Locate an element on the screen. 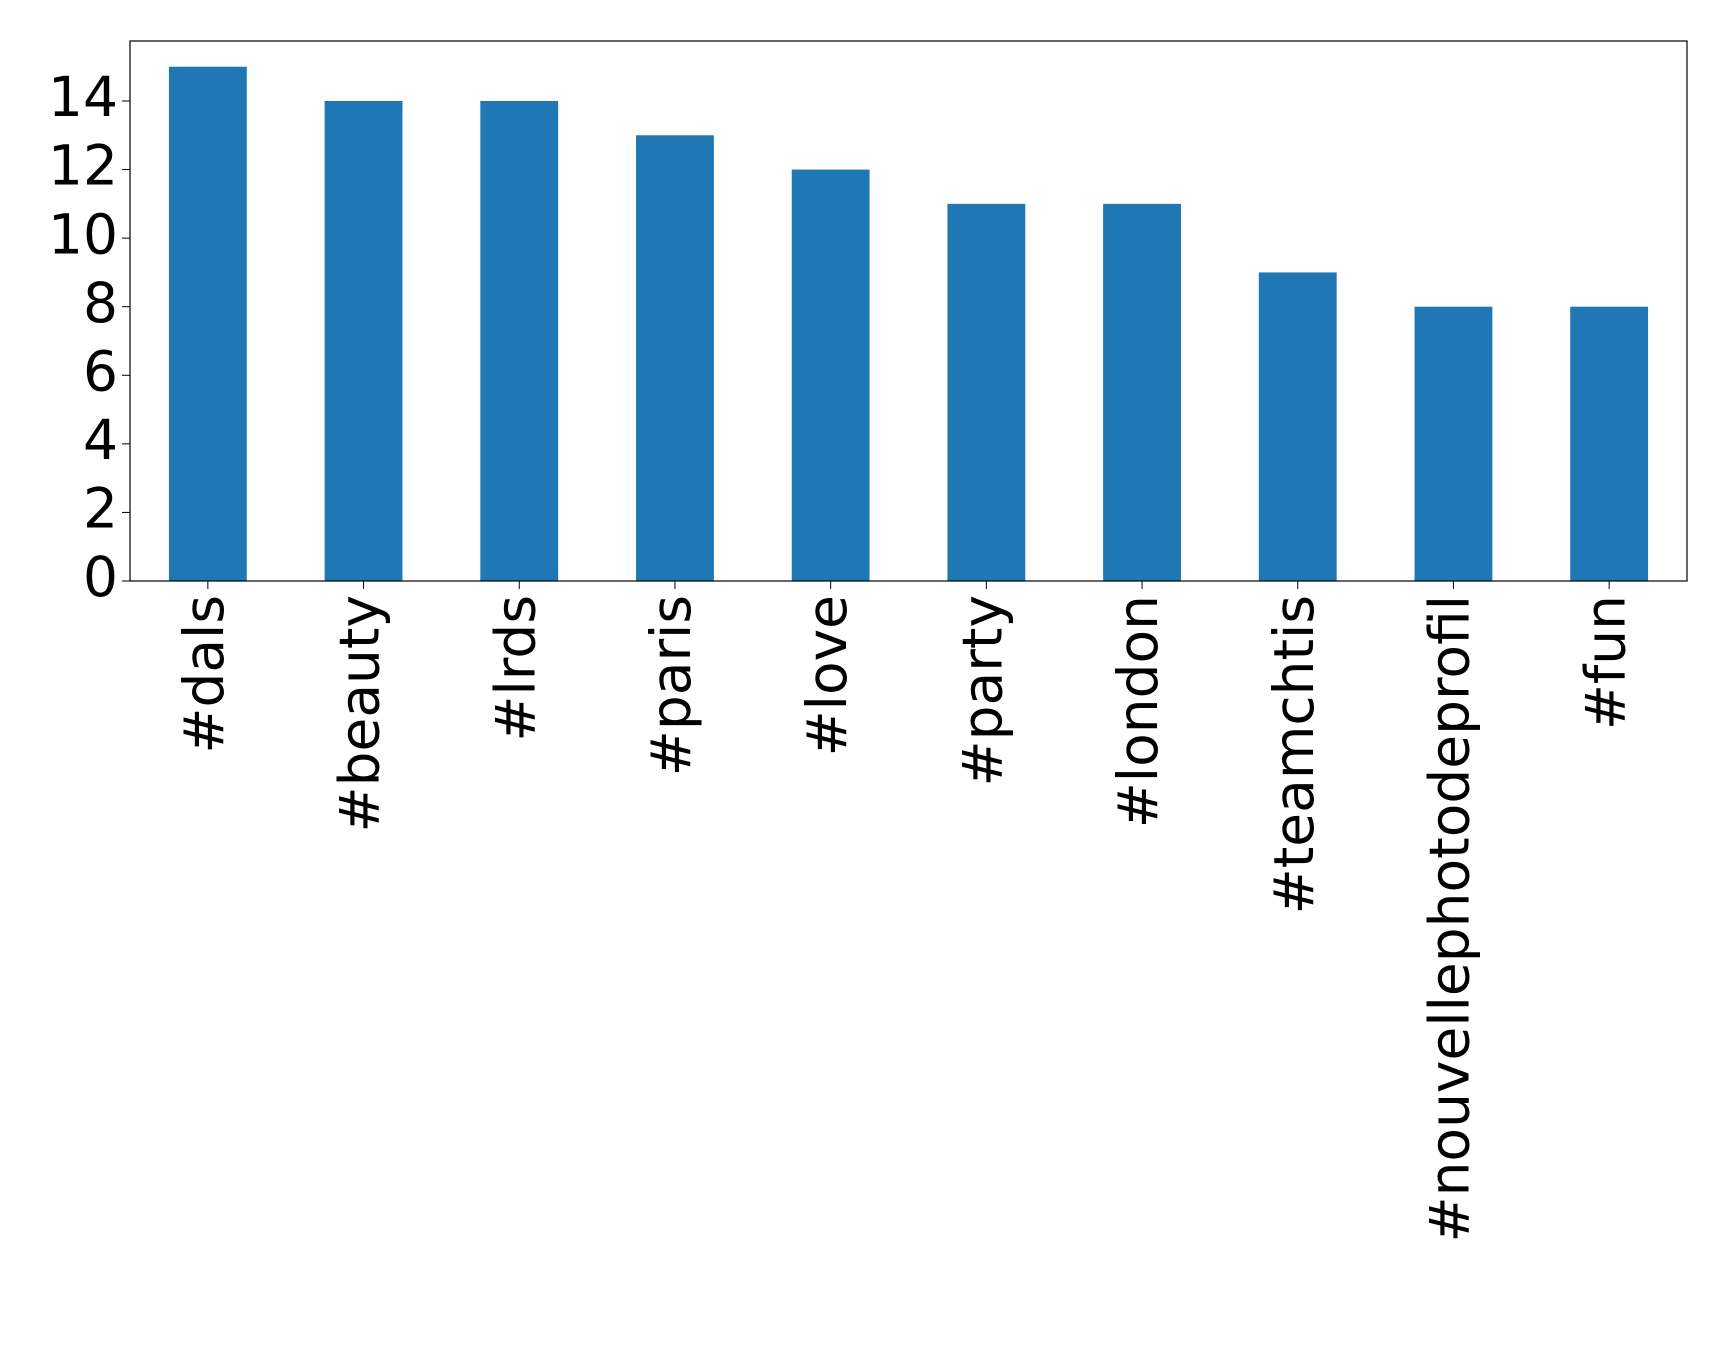 Image resolution: width=1719 pixels, height=1364 pixels. y-tick-label: 0 is located at coordinates (100, 577).